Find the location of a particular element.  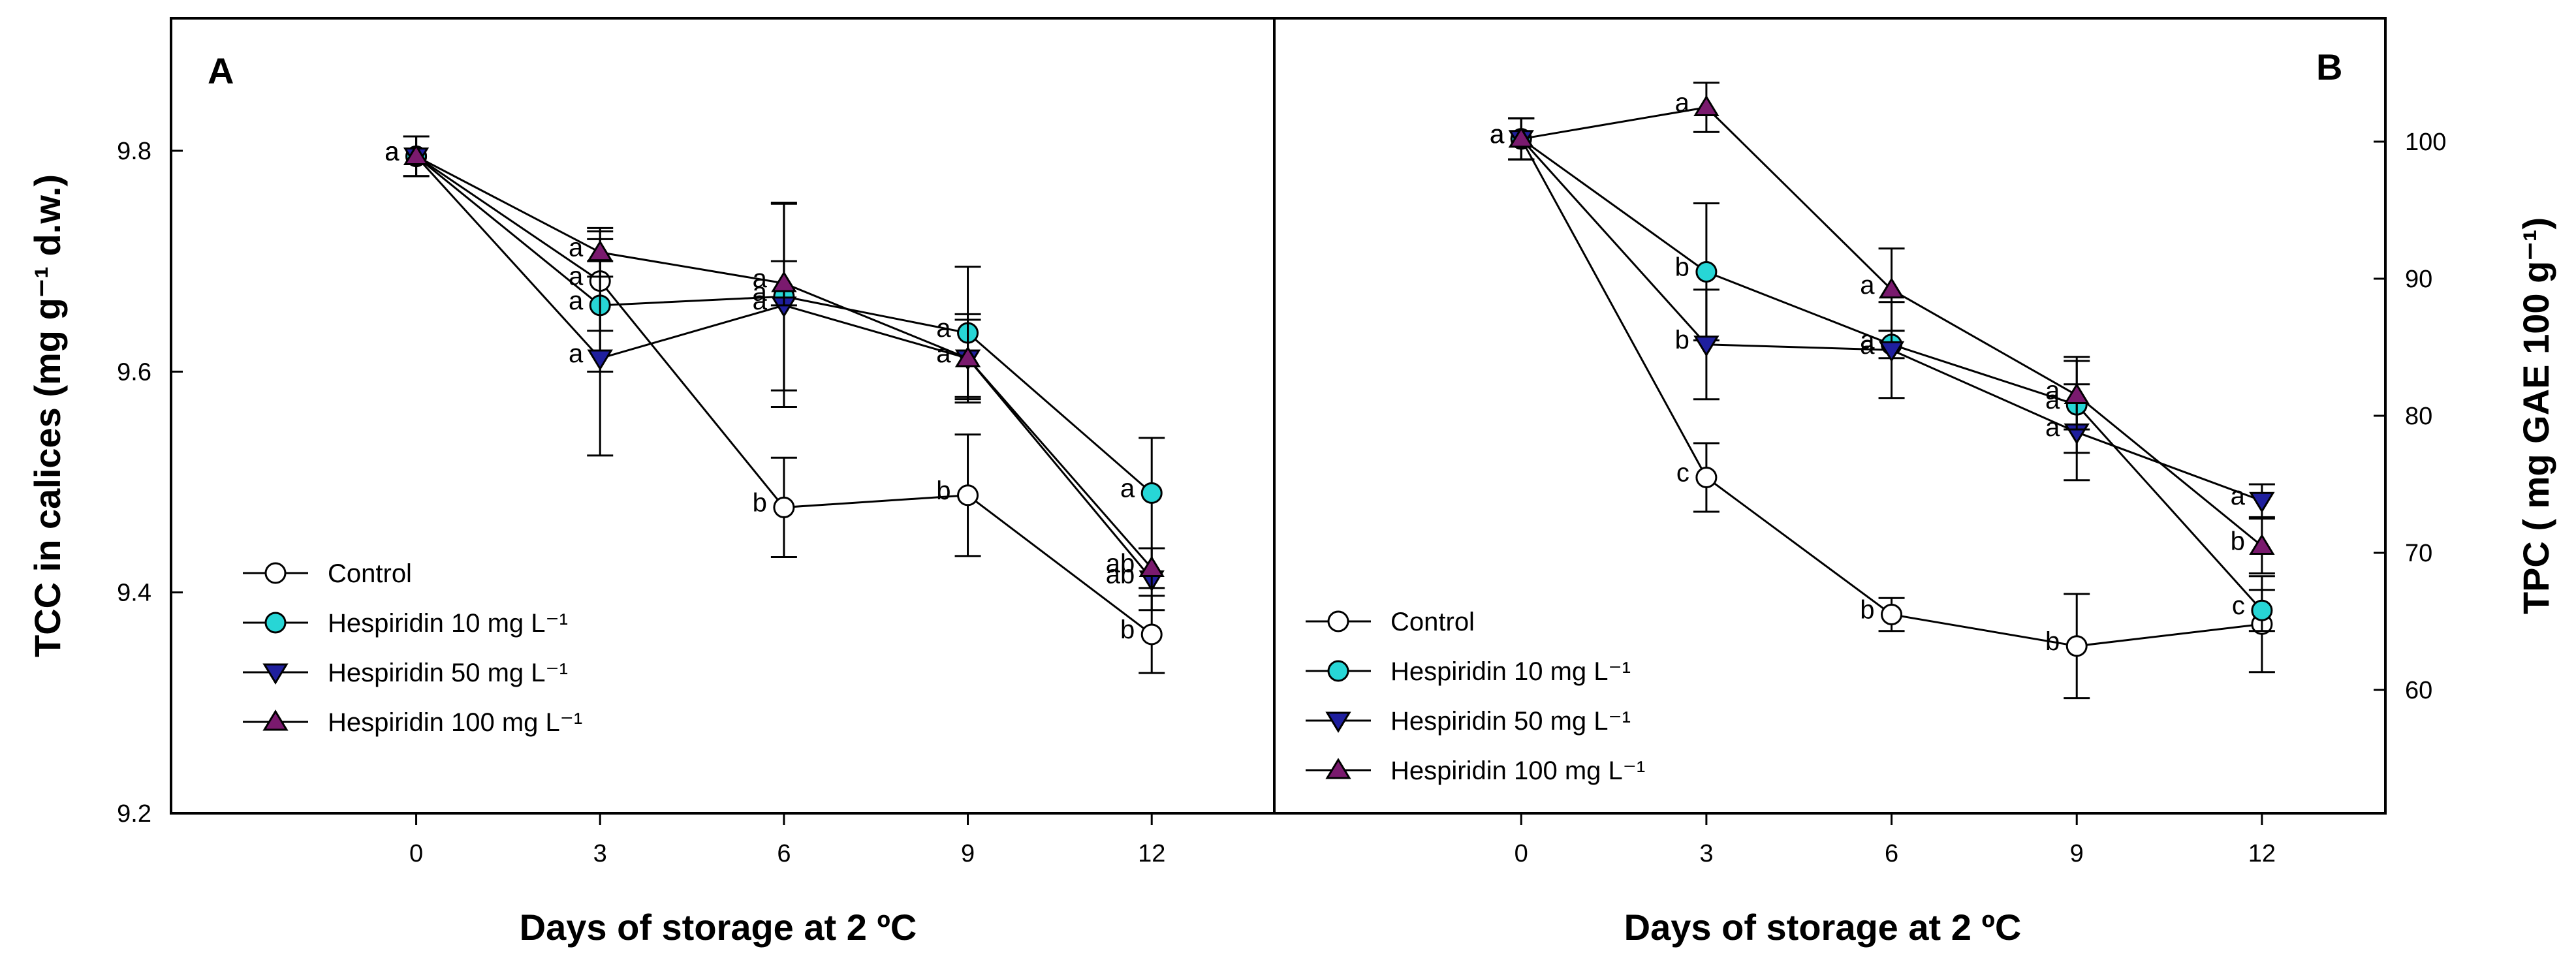

y-tick-label: 80 is located at coordinates (2418, 416).